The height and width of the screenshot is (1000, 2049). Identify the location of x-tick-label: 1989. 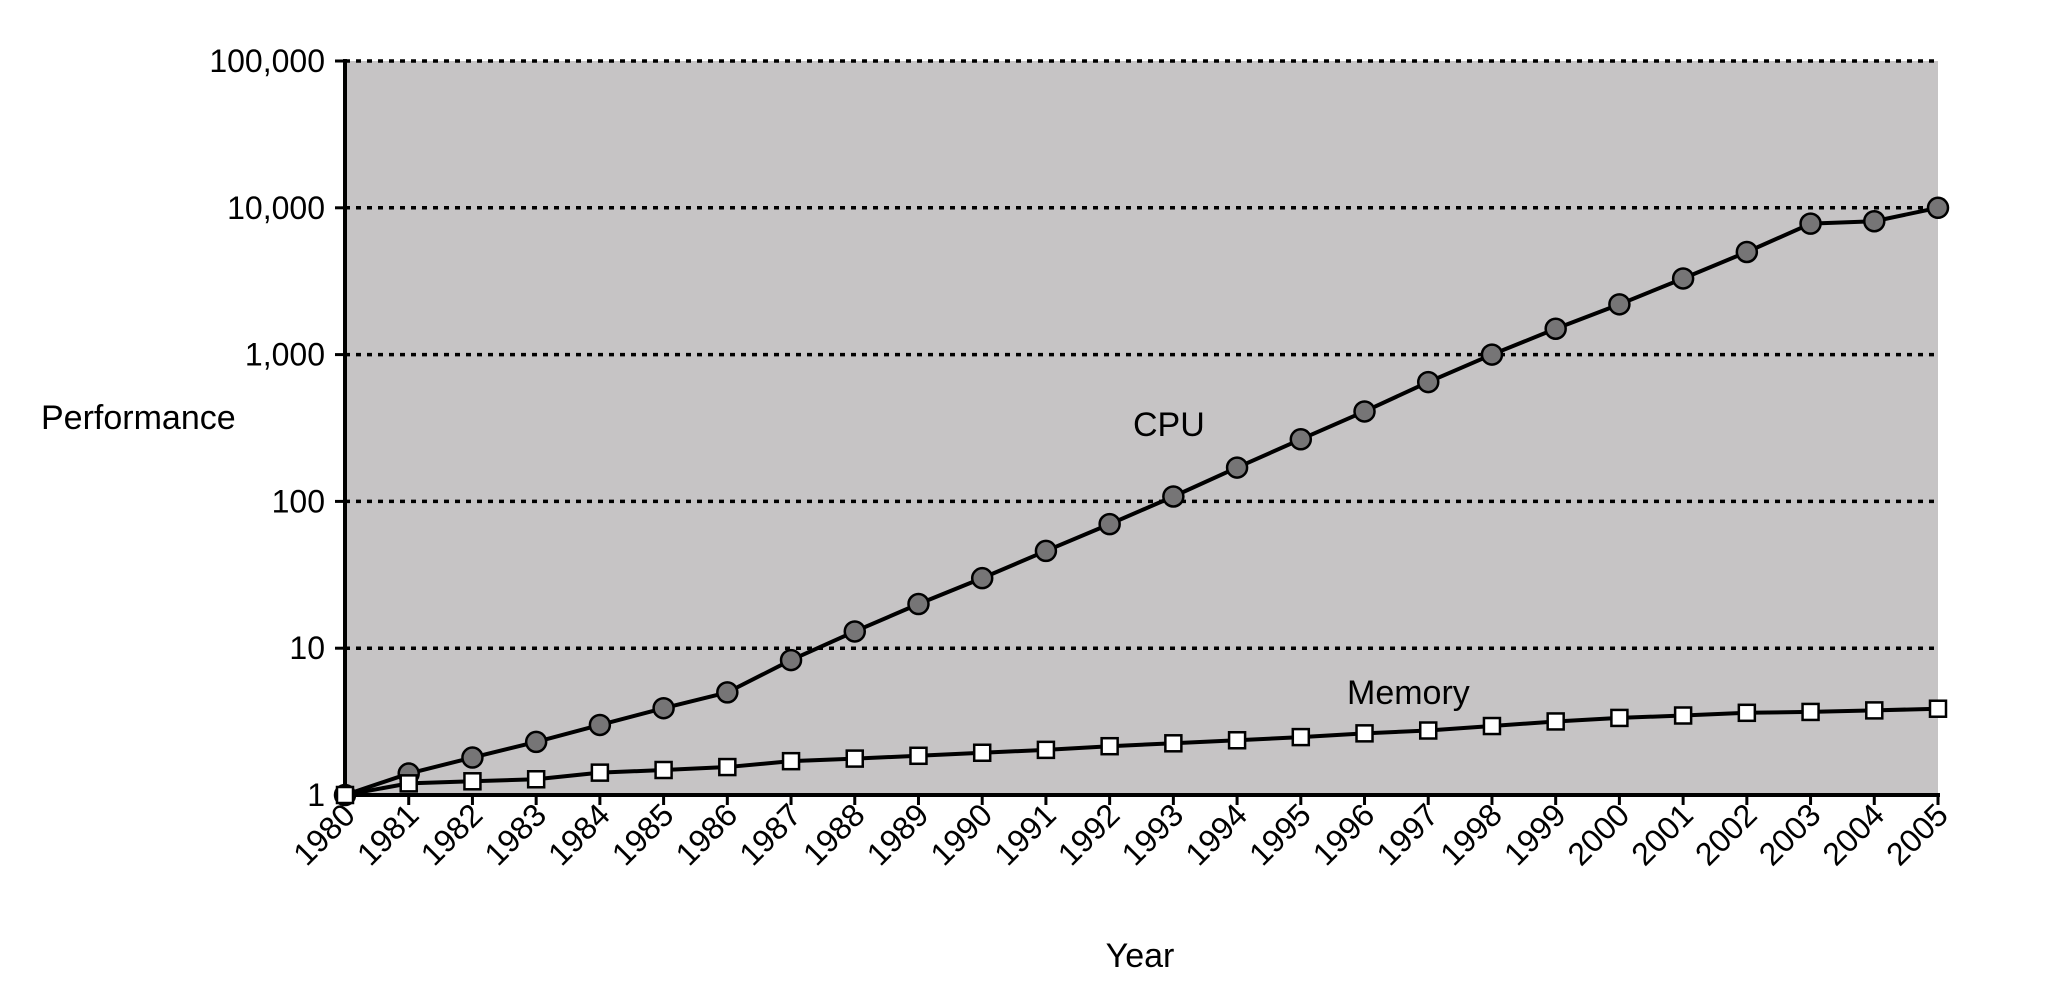
(898, 834).